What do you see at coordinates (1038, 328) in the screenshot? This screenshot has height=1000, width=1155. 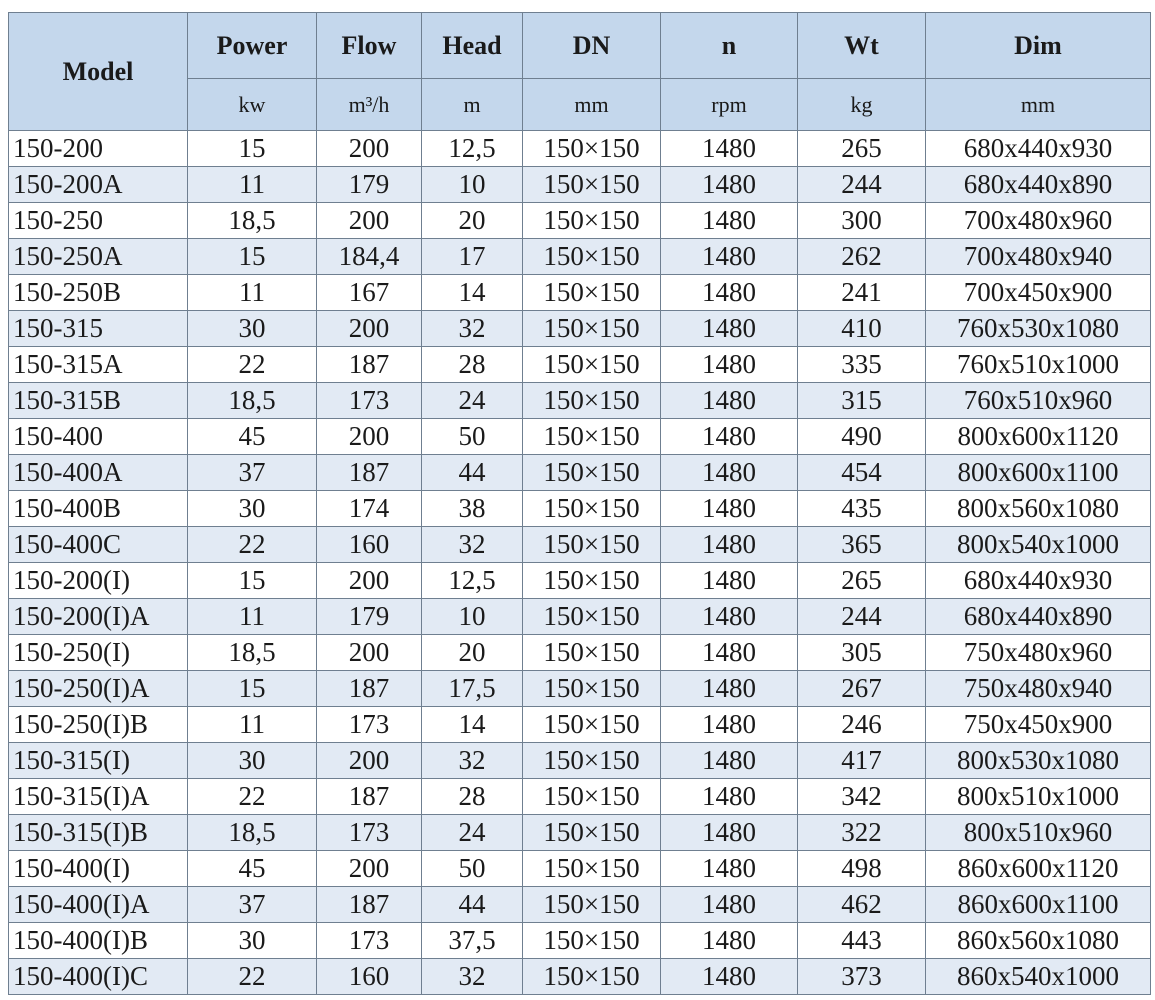 I see `cell-dim: 760x530x1080` at bounding box center [1038, 328].